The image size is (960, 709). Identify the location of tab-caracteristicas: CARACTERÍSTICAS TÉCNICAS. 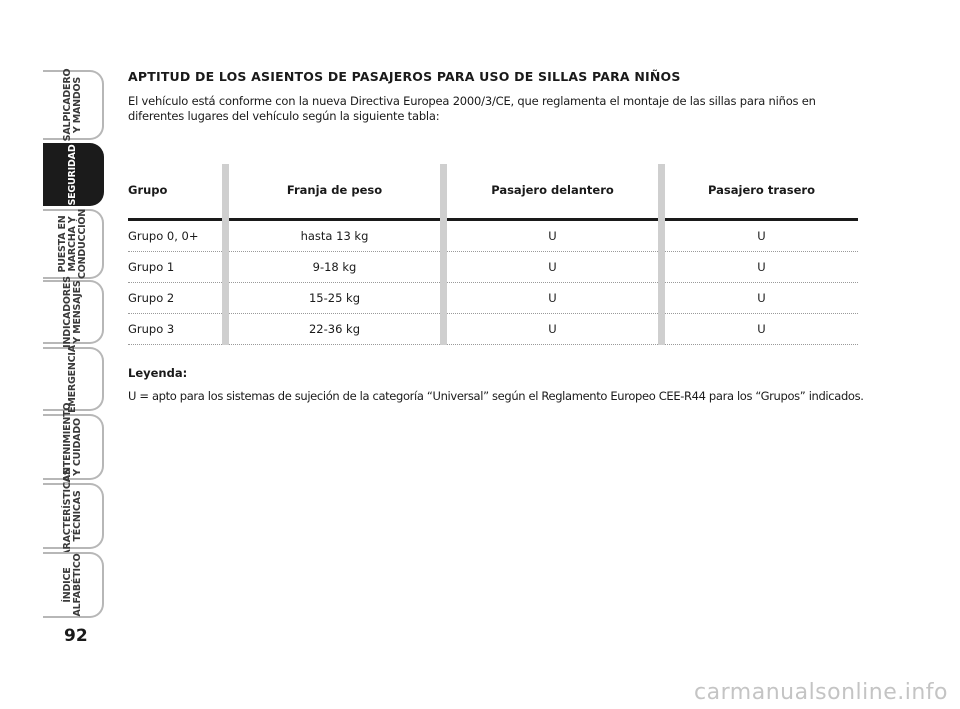
(73, 516).